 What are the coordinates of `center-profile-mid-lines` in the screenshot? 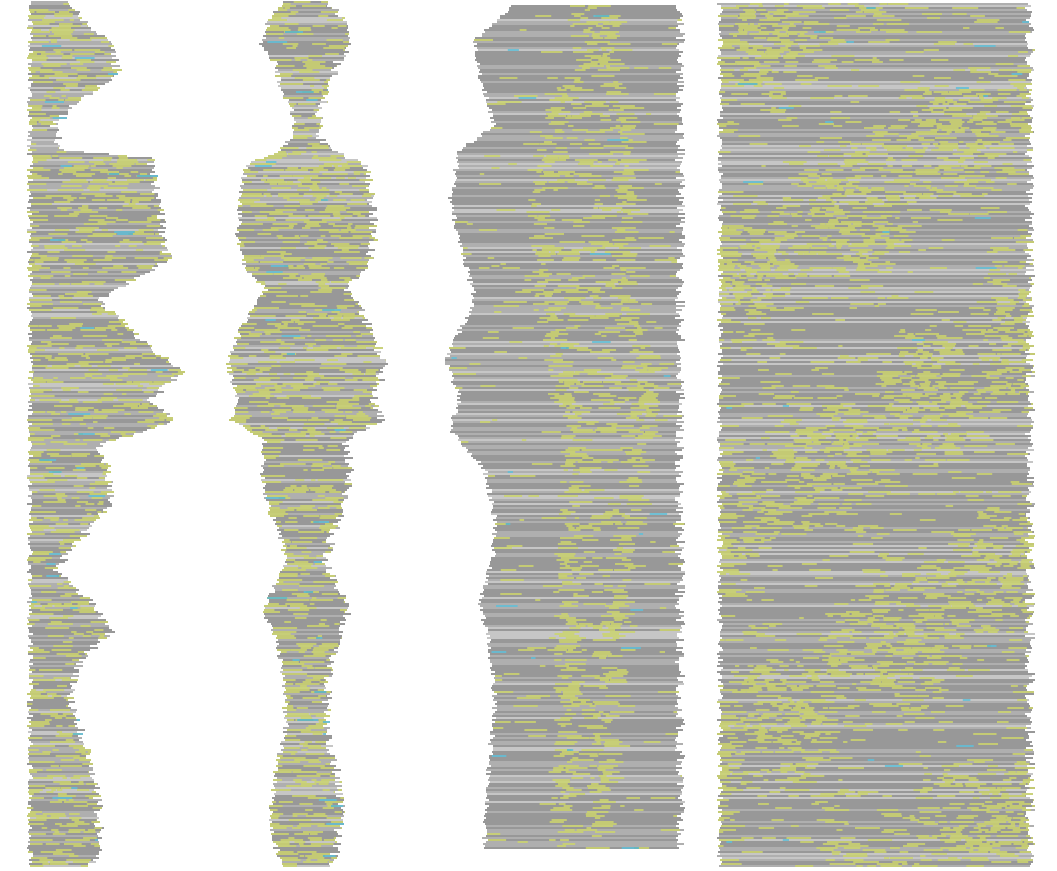 It's located at (308, 433).